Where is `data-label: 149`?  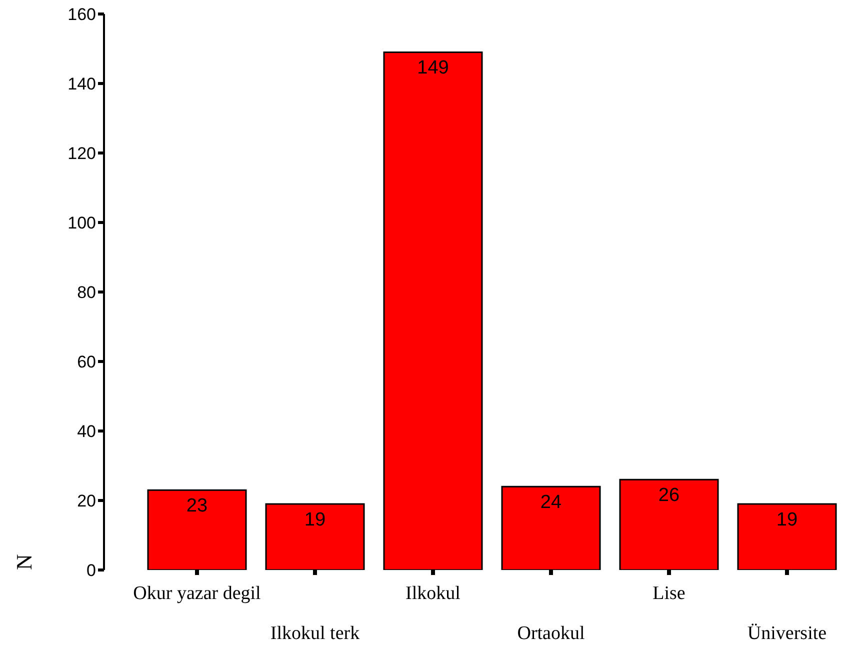 data-label: 149 is located at coordinates (433, 68).